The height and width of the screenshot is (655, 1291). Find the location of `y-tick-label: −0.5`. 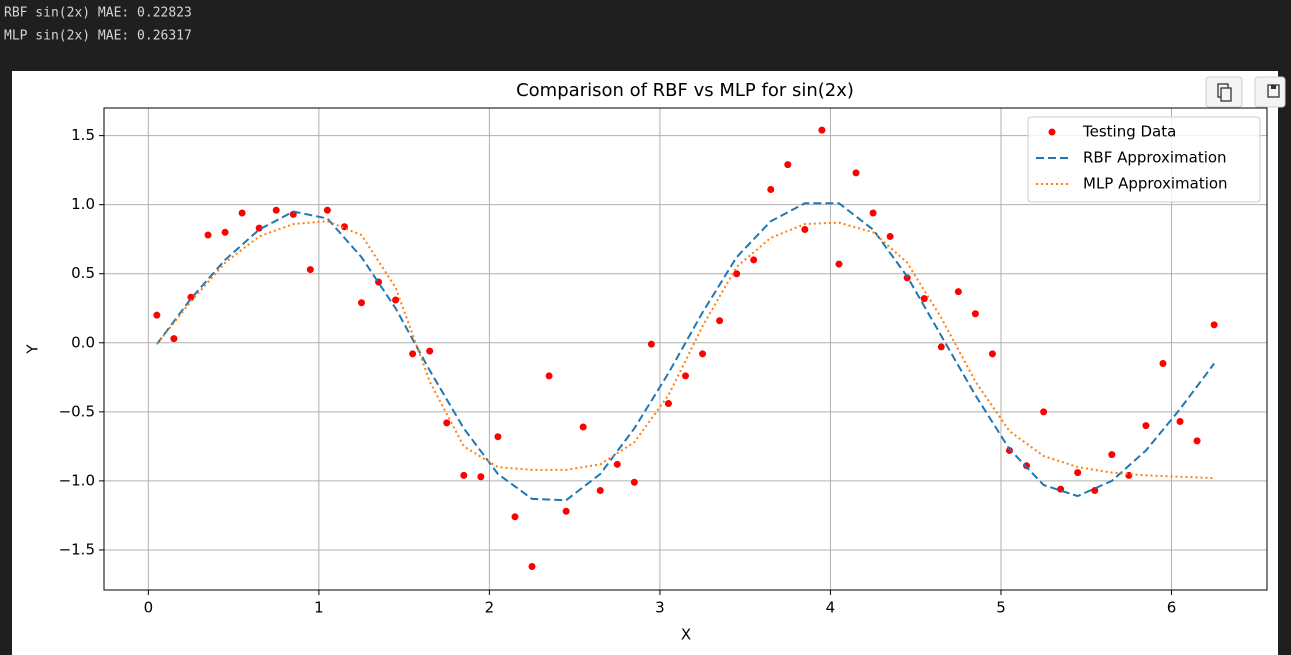

y-tick-label: −0.5 is located at coordinates (77, 411).